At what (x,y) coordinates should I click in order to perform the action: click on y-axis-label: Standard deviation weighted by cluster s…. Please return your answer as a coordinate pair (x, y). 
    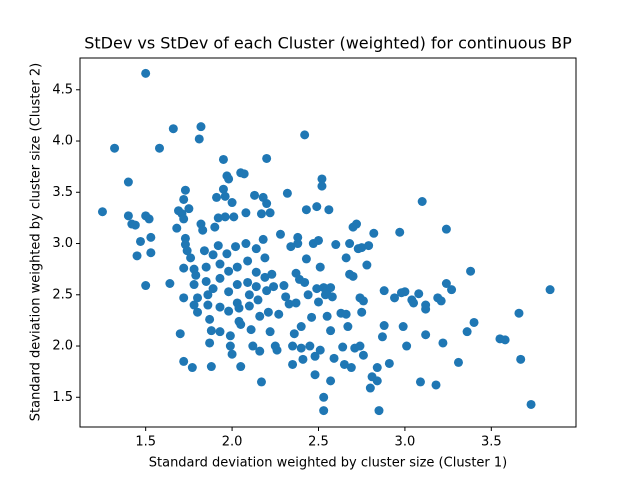
    Looking at the image, I should click on (36, 242).